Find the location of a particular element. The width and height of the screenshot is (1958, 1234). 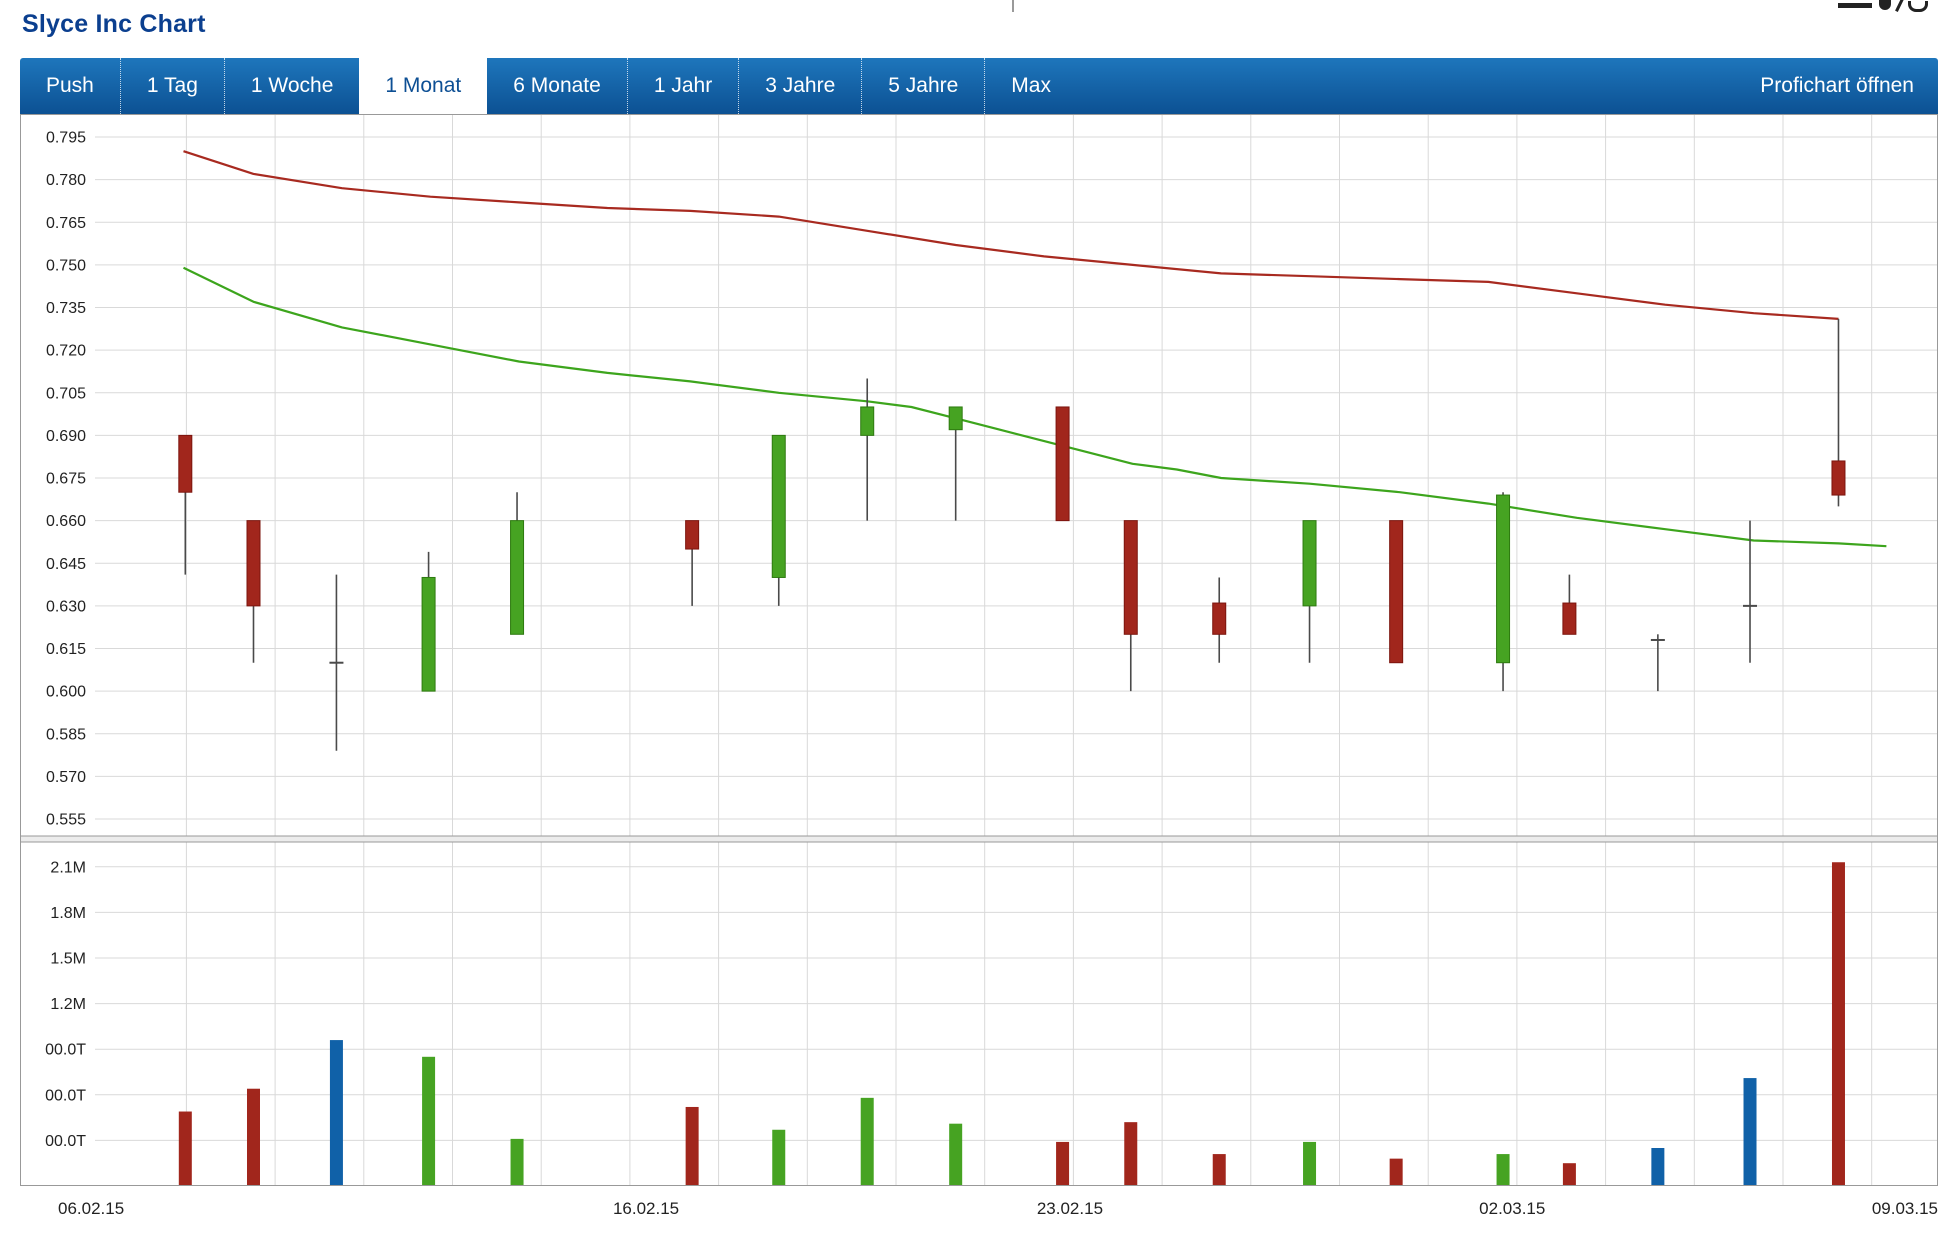

tab-1-woche: 1 Woche is located at coordinates (291, 86).